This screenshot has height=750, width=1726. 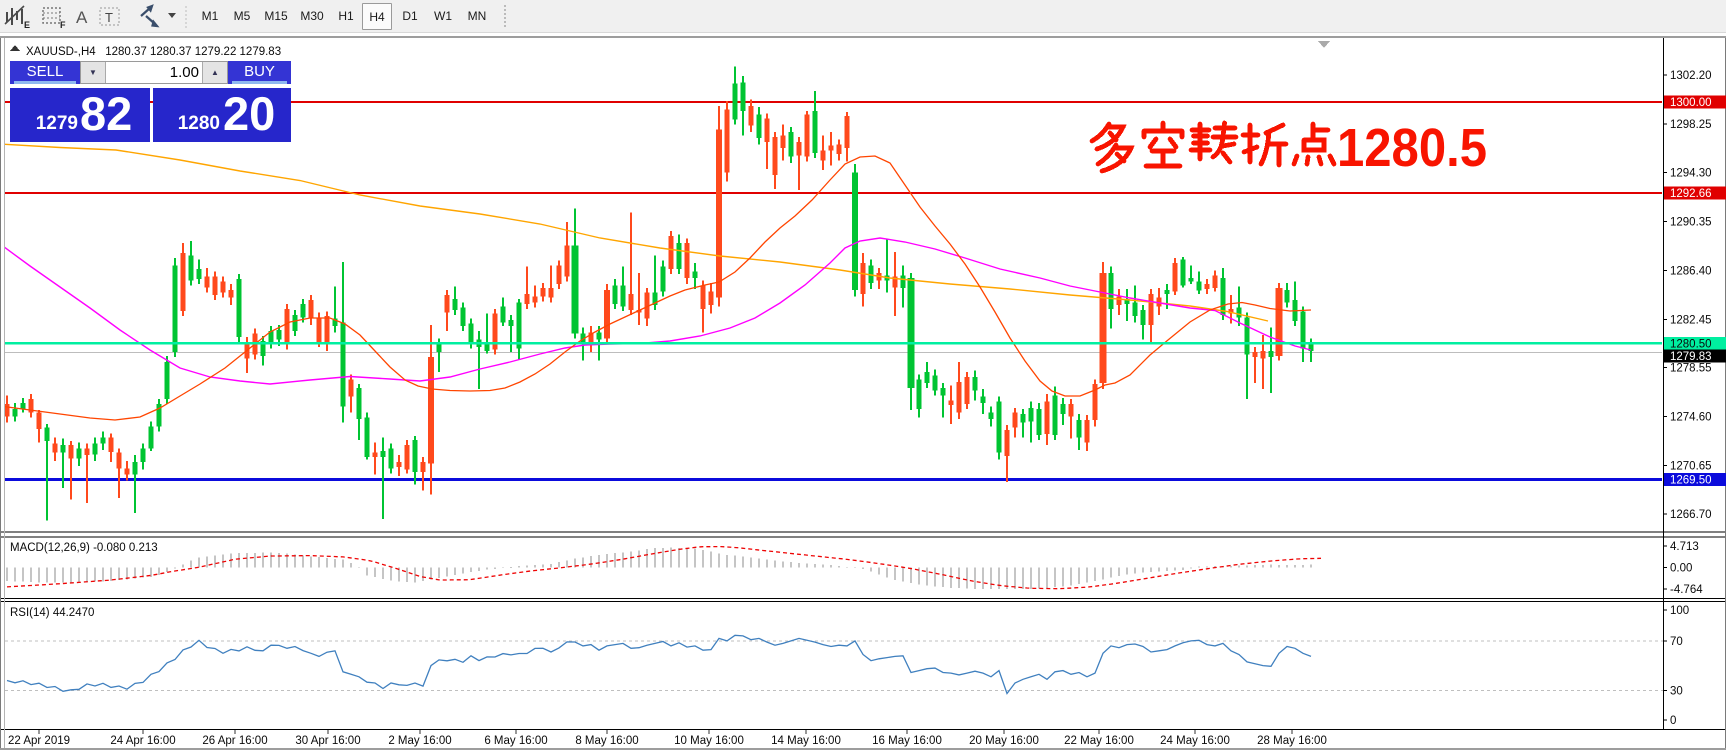 I want to click on svg-text: F, so click(x=63, y=25).